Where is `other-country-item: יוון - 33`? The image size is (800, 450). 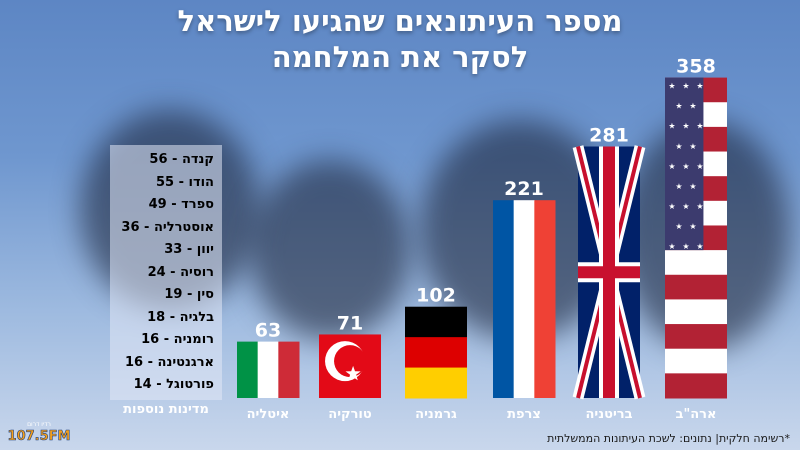
other-country-item: יוון - 33 is located at coordinates (189, 249).